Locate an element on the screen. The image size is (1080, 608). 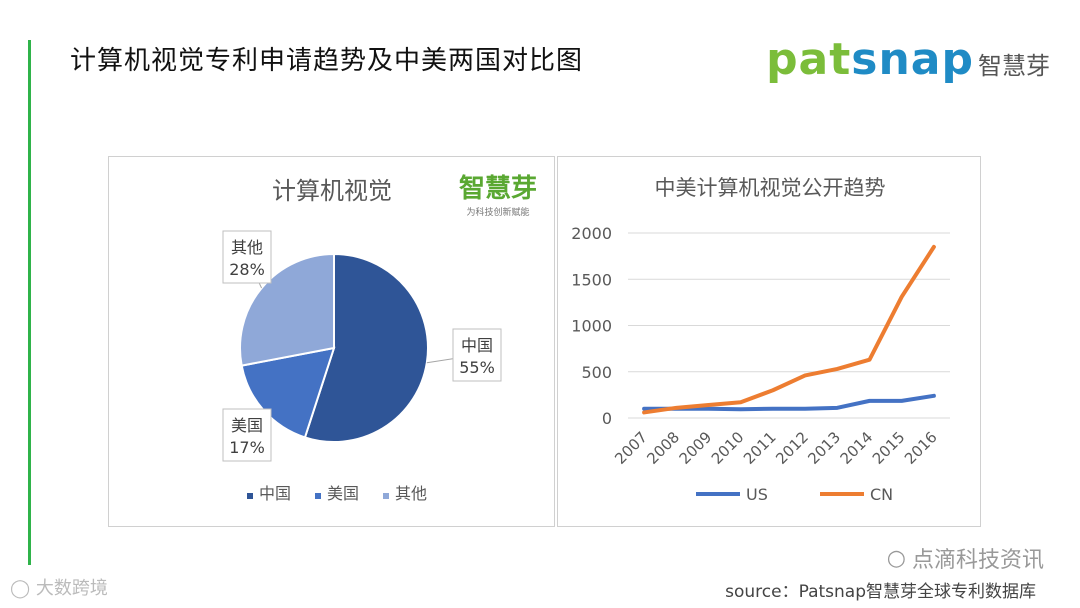
line-legend: US CN is located at coordinates (794, 494).